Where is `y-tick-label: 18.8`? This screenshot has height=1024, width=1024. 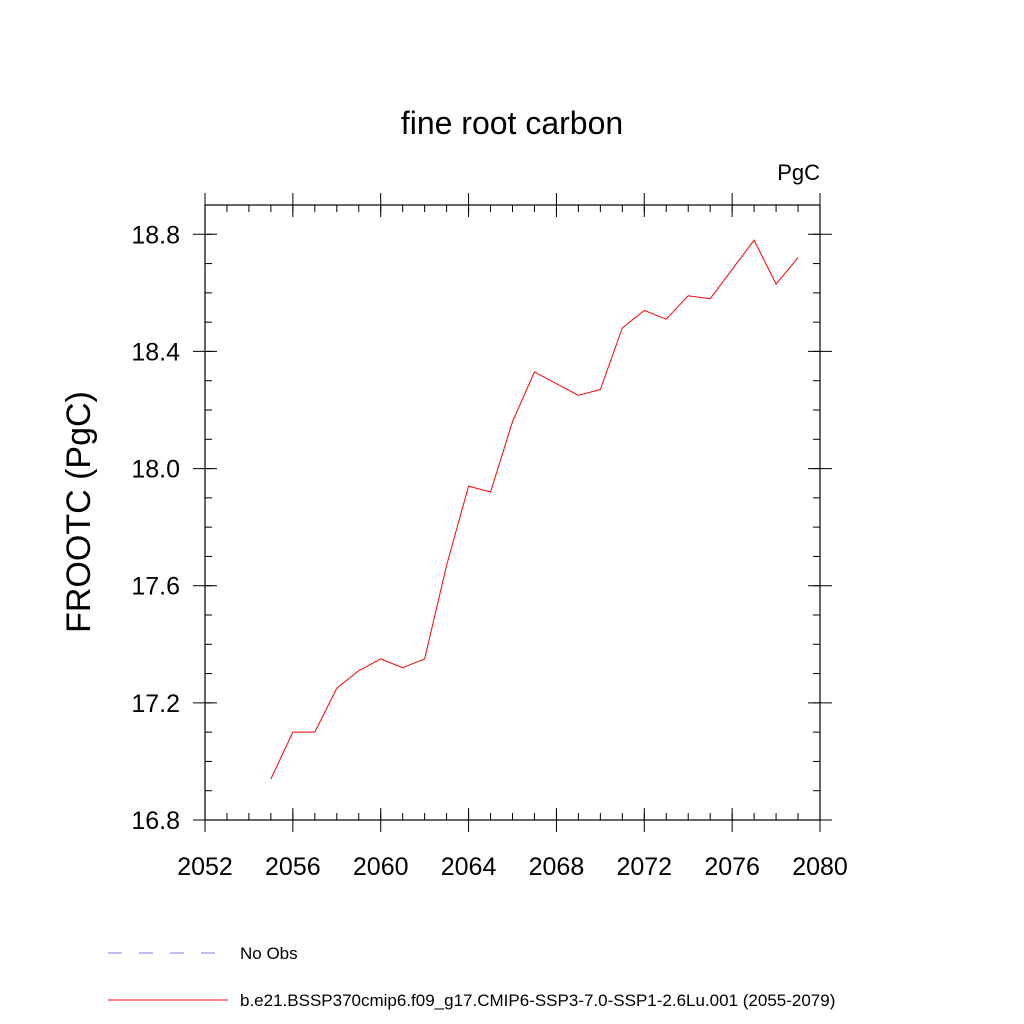 y-tick-label: 18.8 is located at coordinates (155, 235).